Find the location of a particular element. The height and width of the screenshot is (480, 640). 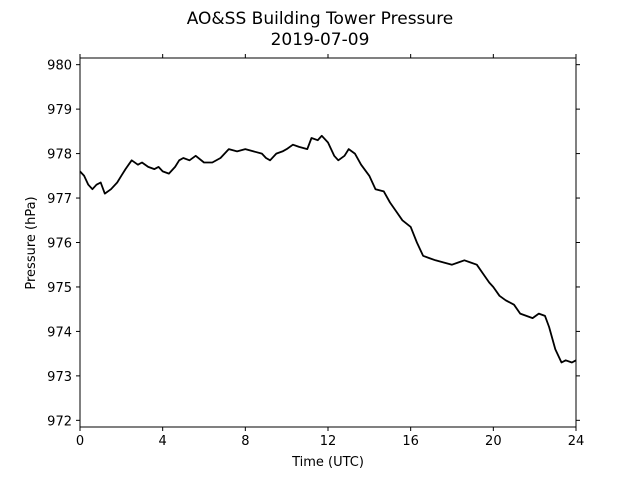

x-tick-label: 0 is located at coordinates (80, 441).